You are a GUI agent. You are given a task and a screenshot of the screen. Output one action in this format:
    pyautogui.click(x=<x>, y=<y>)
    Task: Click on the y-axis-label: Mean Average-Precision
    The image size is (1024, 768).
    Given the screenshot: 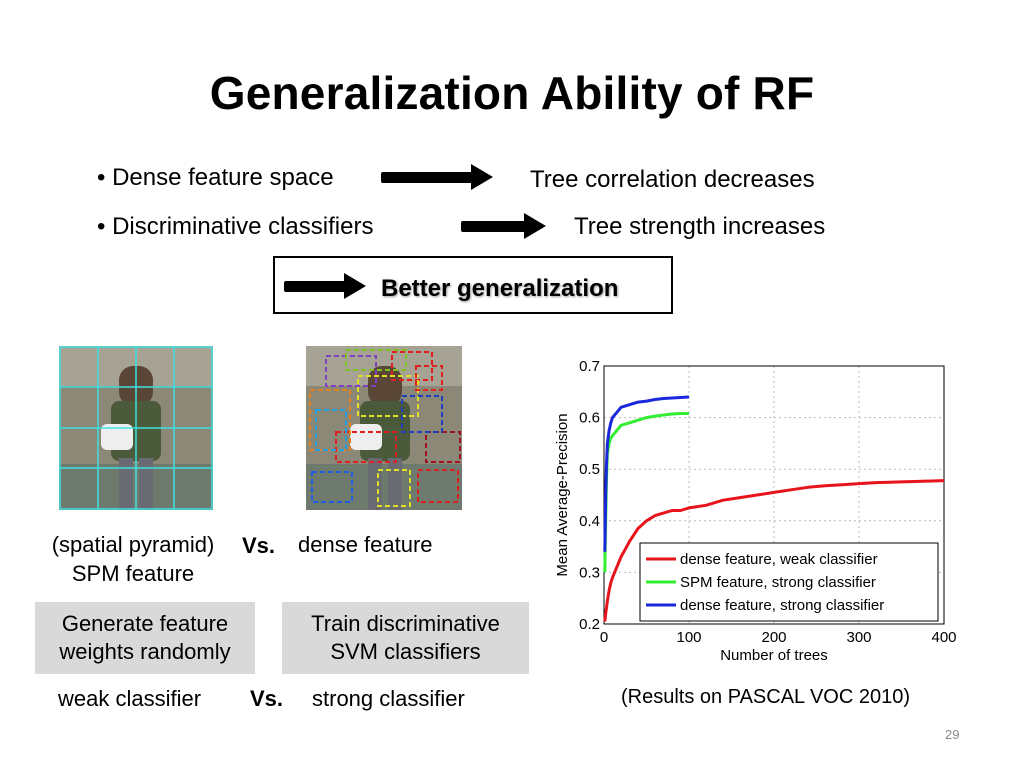 What is the action you would take?
    pyautogui.click(x=562, y=494)
    